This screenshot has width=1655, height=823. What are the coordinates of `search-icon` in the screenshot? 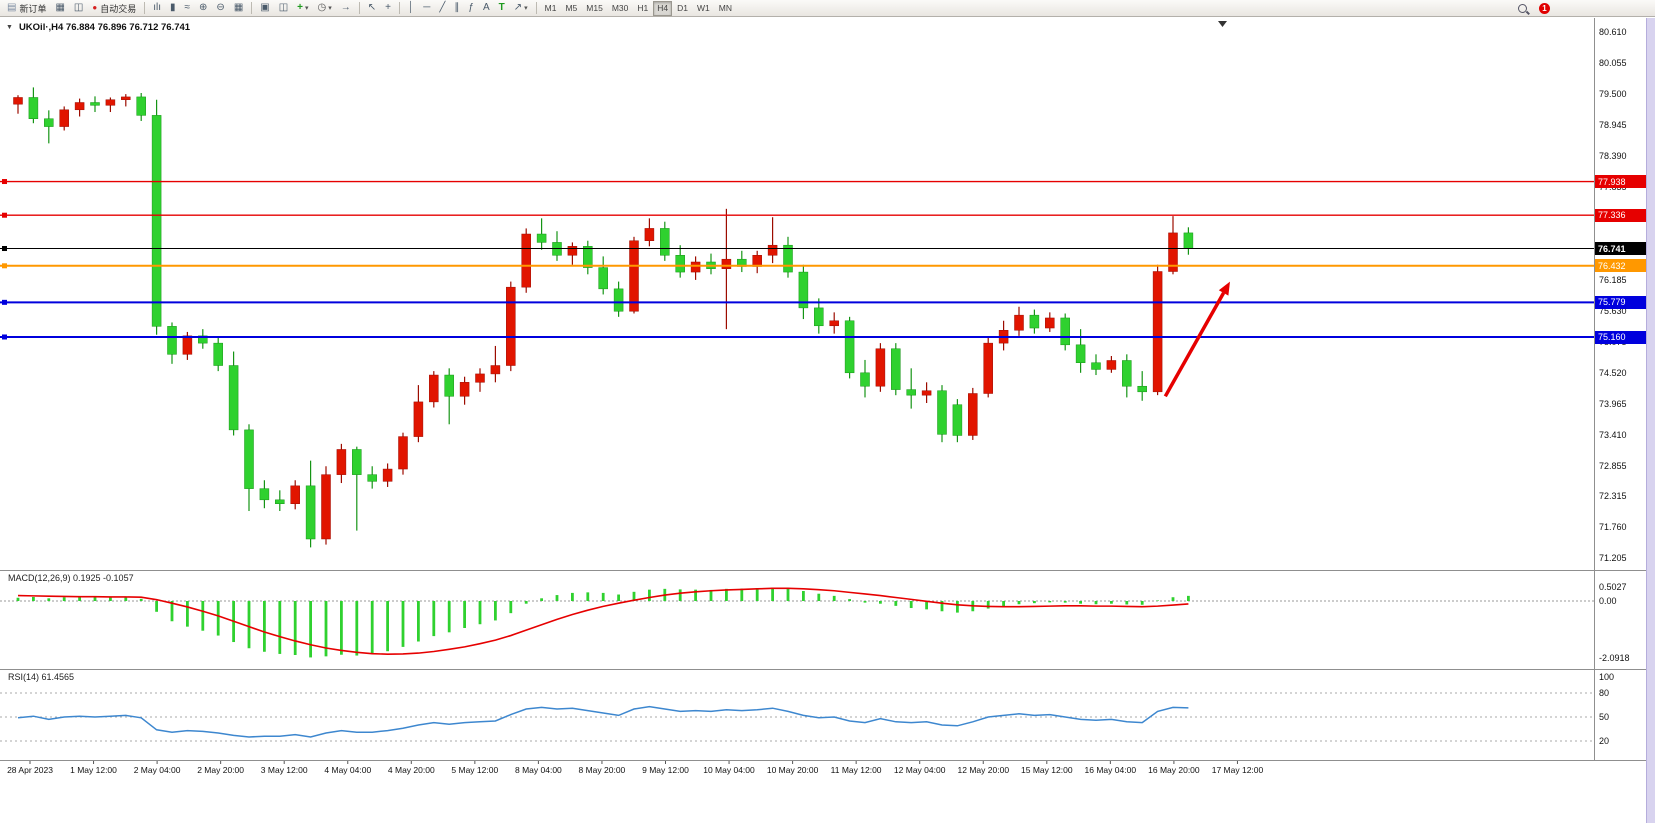 It's located at (1522, 8).